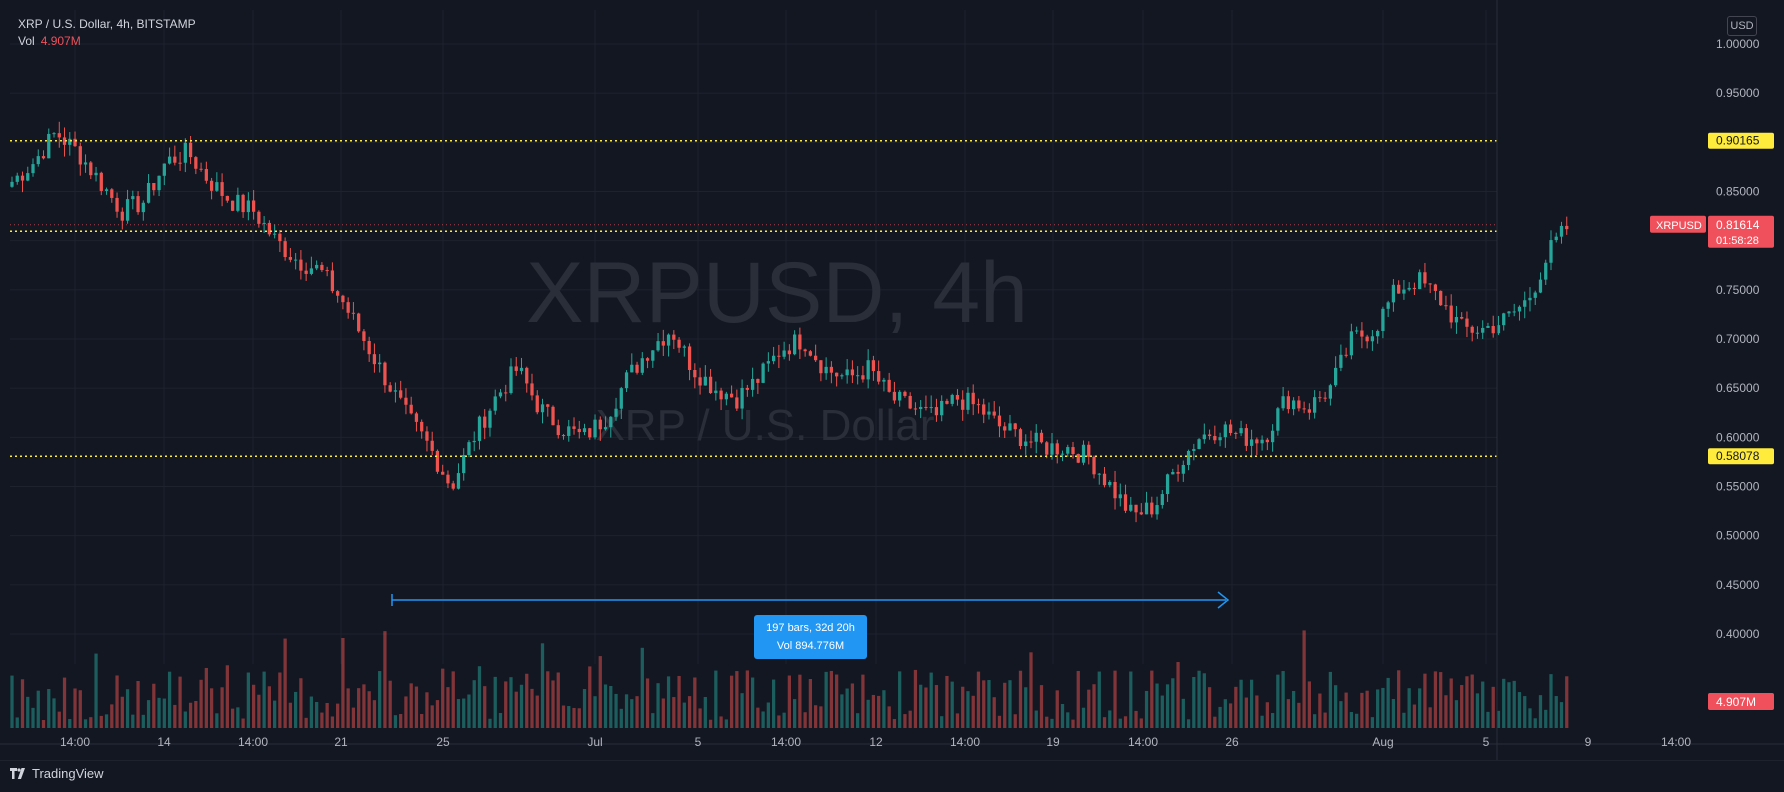  Describe the element at coordinates (1742, 26) in the screenshot. I see `currency-button: USD` at that location.